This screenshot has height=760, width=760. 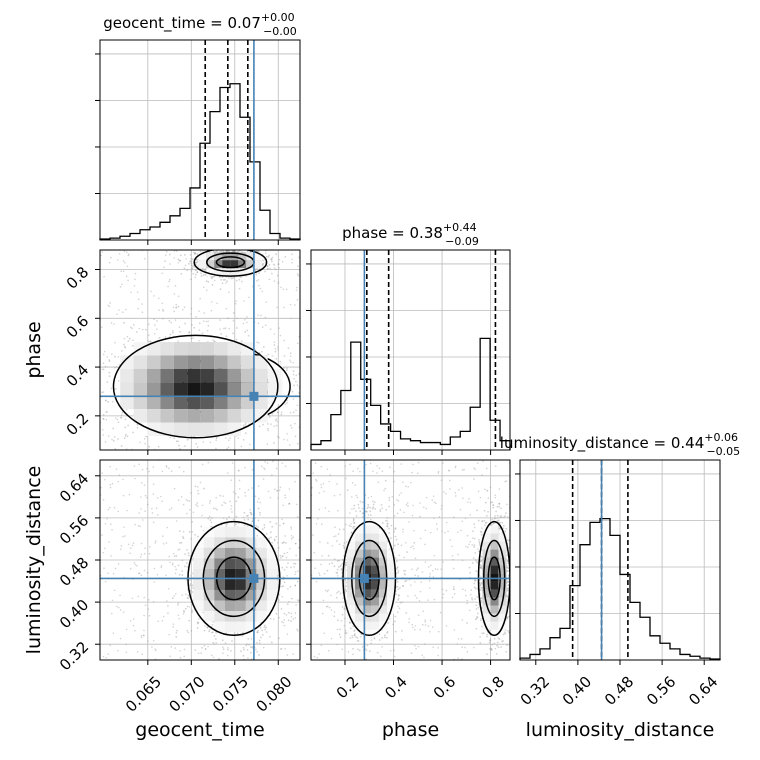 What do you see at coordinates (410, 350) in the screenshot?
I see `panel-frame` at bounding box center [410, 350].